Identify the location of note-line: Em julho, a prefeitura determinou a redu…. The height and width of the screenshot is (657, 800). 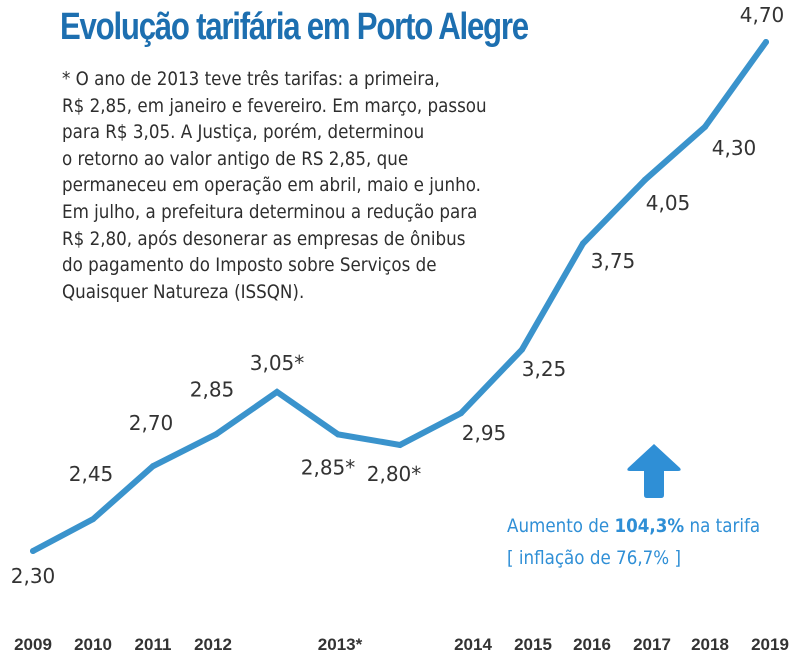
(270, 211).